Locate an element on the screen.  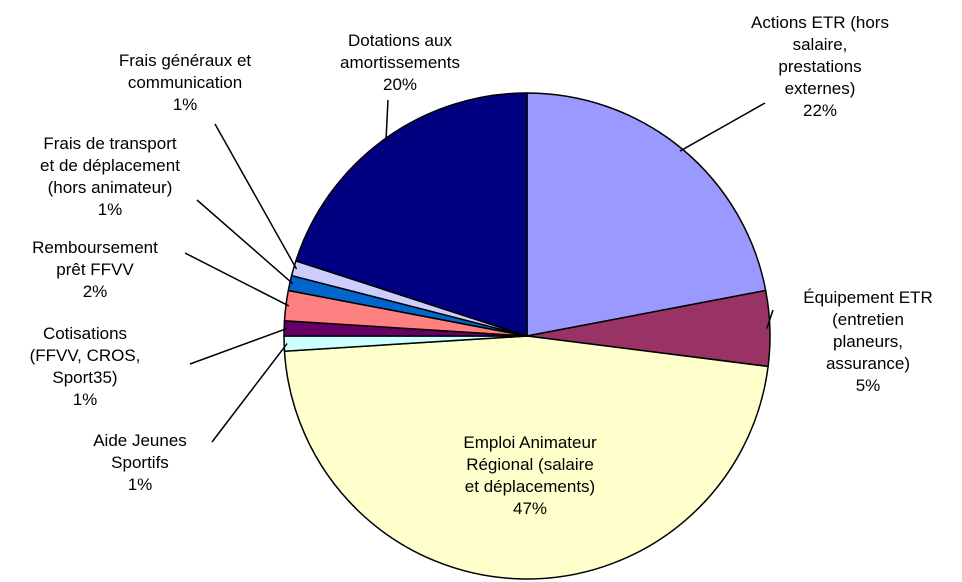
slice-label: Frais généraux et communication 1% is located at coordinates (185, 83).